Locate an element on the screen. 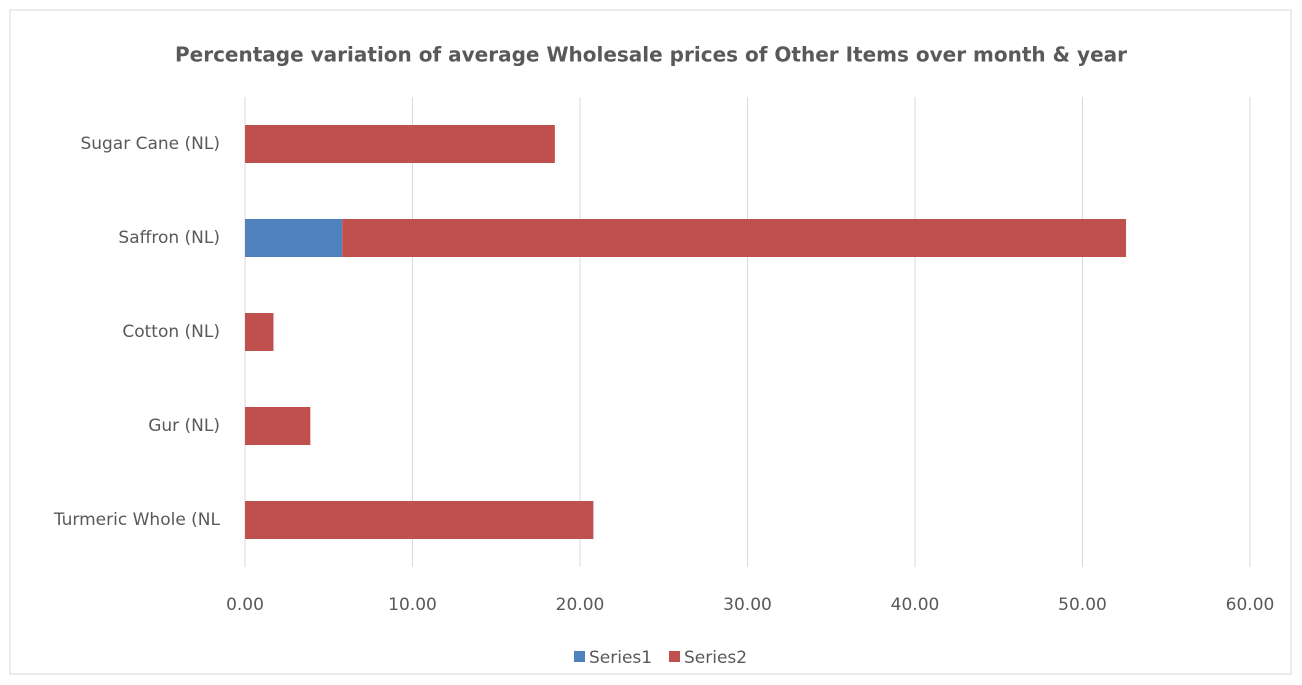 This screenshot has width=1302, height=685. y-tick-label: Turmeric Whole (NL is located at coordinates (137, 520).